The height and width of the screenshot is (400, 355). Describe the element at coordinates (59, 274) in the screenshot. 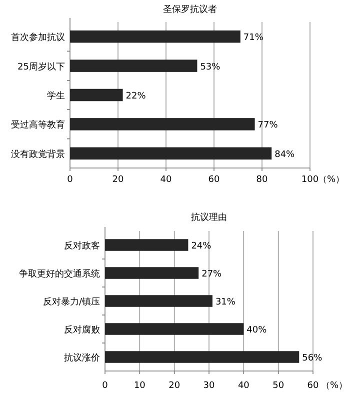

I see `y-tick-label: 争取更好的交通系统` at that location.